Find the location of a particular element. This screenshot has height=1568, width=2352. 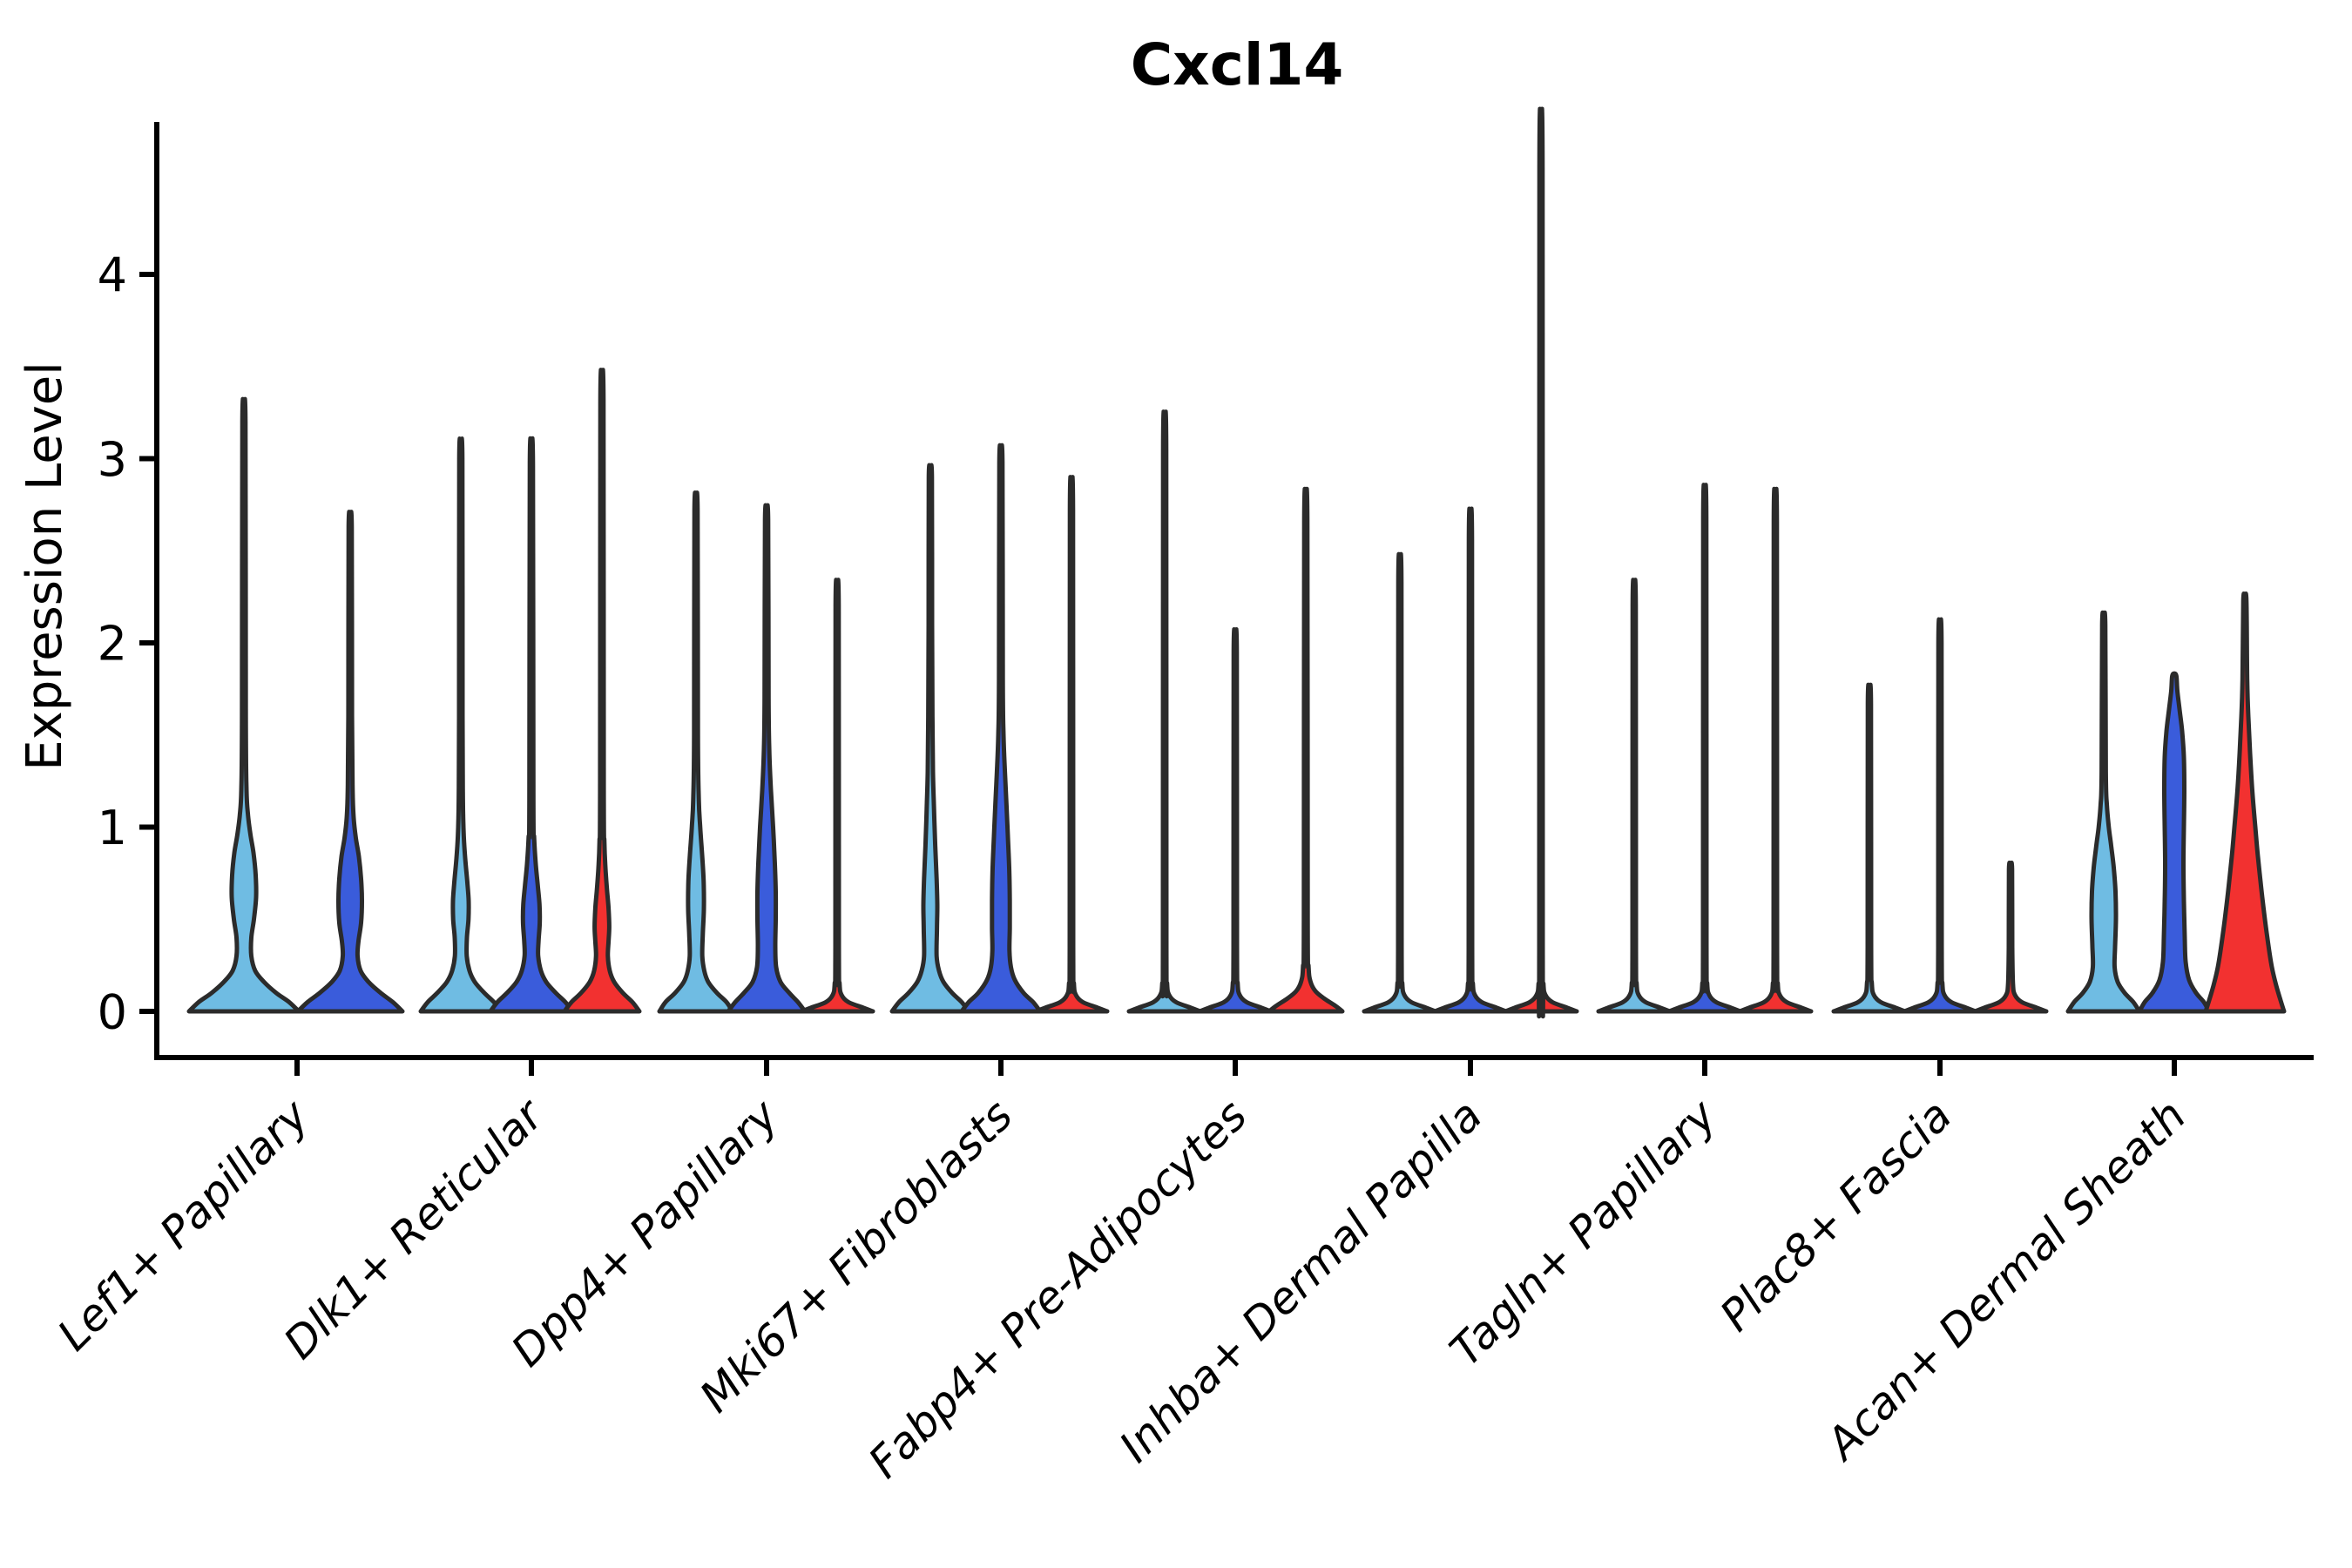

y-axis-ticks: 0 1 2 3 4 is located at coordinates (126, 643).